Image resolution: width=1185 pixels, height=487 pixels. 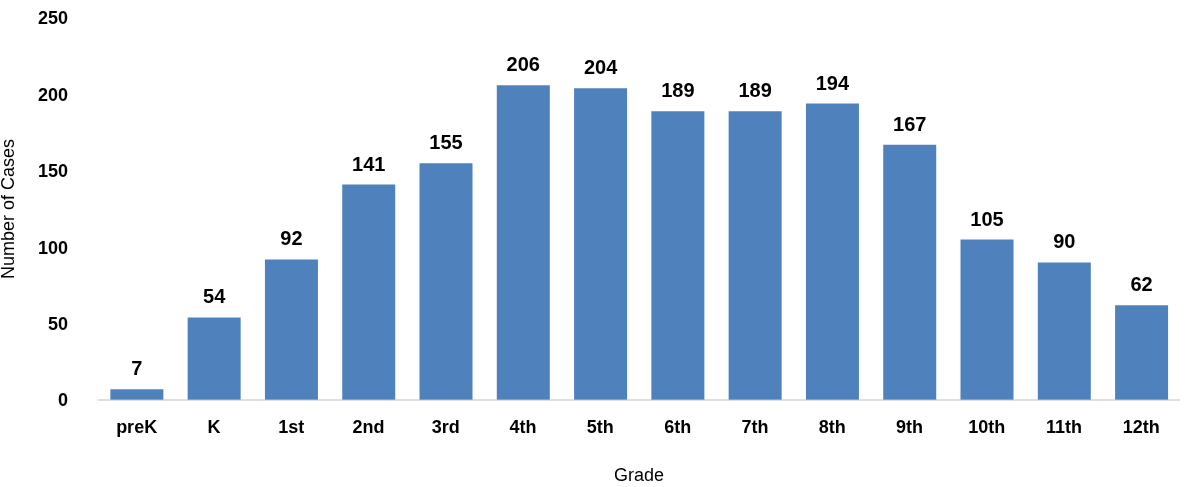 What do you see at coordinates (52, 247) in the screenshot?
I see `y-tick-label: 100` at bounding box center [52, 247].